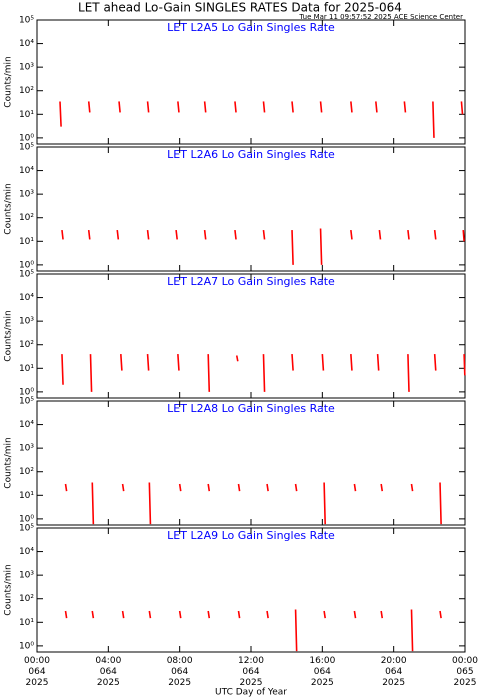 This screenshot has width=481, height=700. Describe the element at coordinates (251, 154) in the screenshot. I see `panel-title: LET L2A6 Lo Gain Singles Rate` at that location.